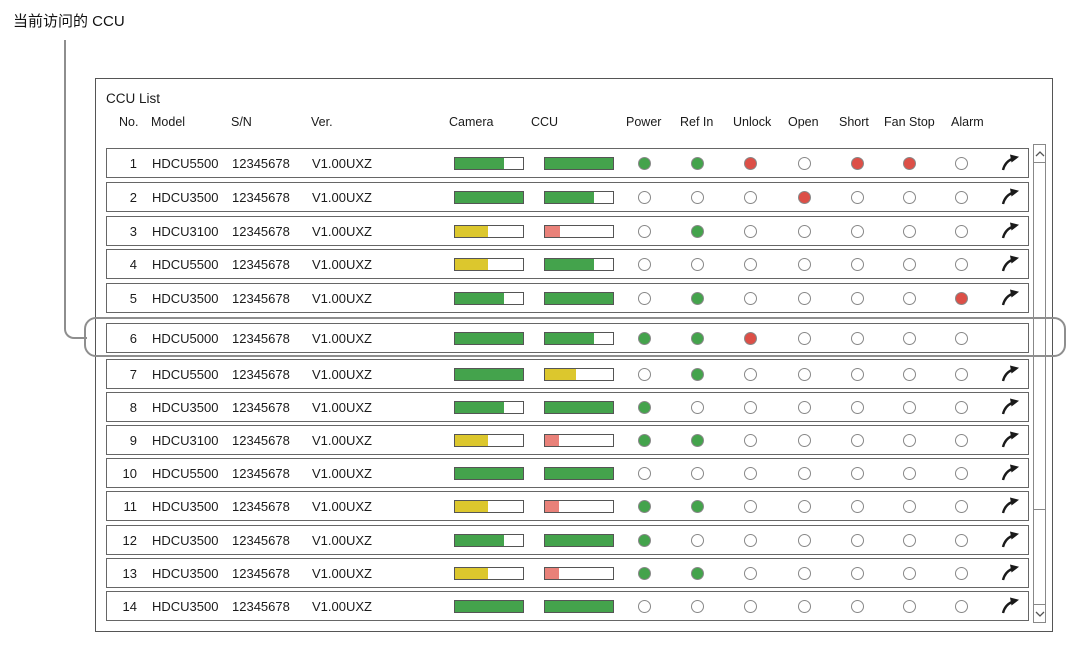 Image resolution: width=1080 pixels, height=646 pixels. Describe the element at coordinates (567, 440) in the screenshot. I see `ccu-row: 9 HDCU3100 12345678 V1.00UXZ` at that location.